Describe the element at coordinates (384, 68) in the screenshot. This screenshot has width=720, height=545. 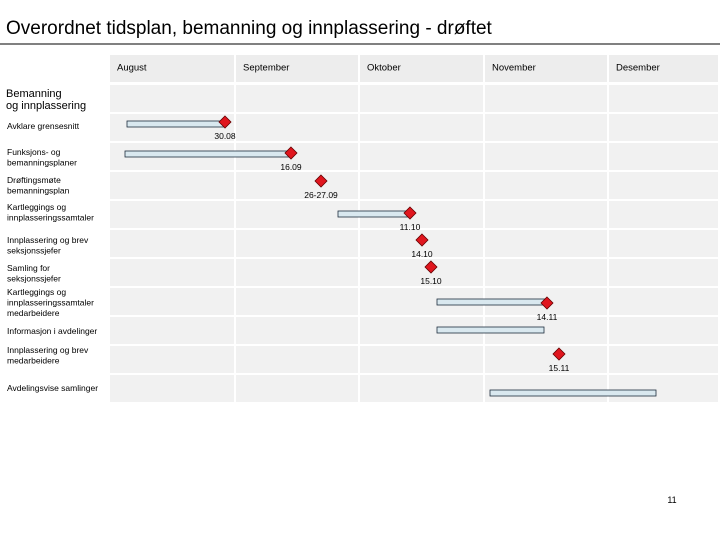
I see `month-label: Oktober` at that location.